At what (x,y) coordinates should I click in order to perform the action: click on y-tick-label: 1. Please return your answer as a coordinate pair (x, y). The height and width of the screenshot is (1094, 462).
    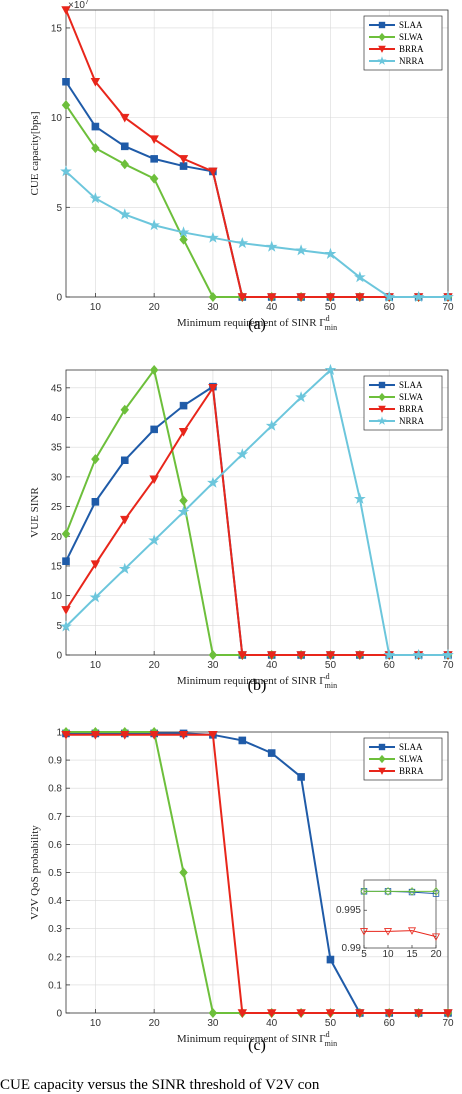
    Looking at the image, I should click on (59, 733).